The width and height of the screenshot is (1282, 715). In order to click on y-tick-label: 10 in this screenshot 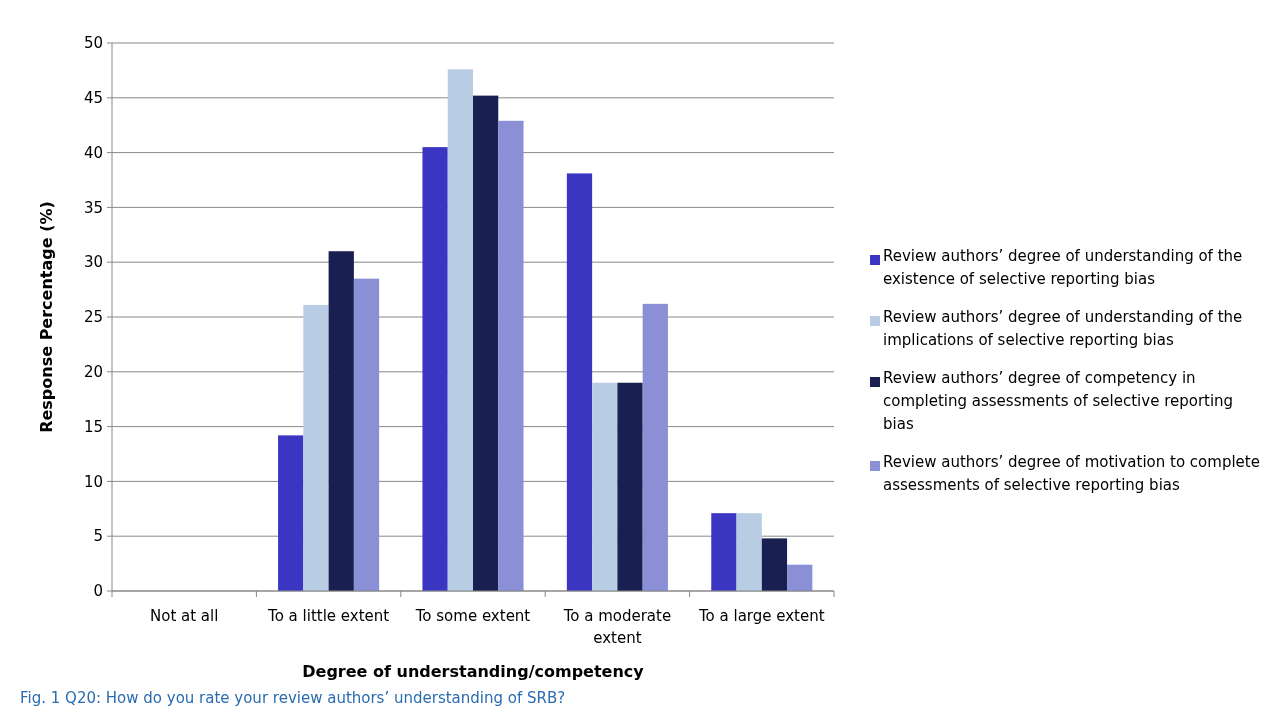, I will do `click(93, 481)`.